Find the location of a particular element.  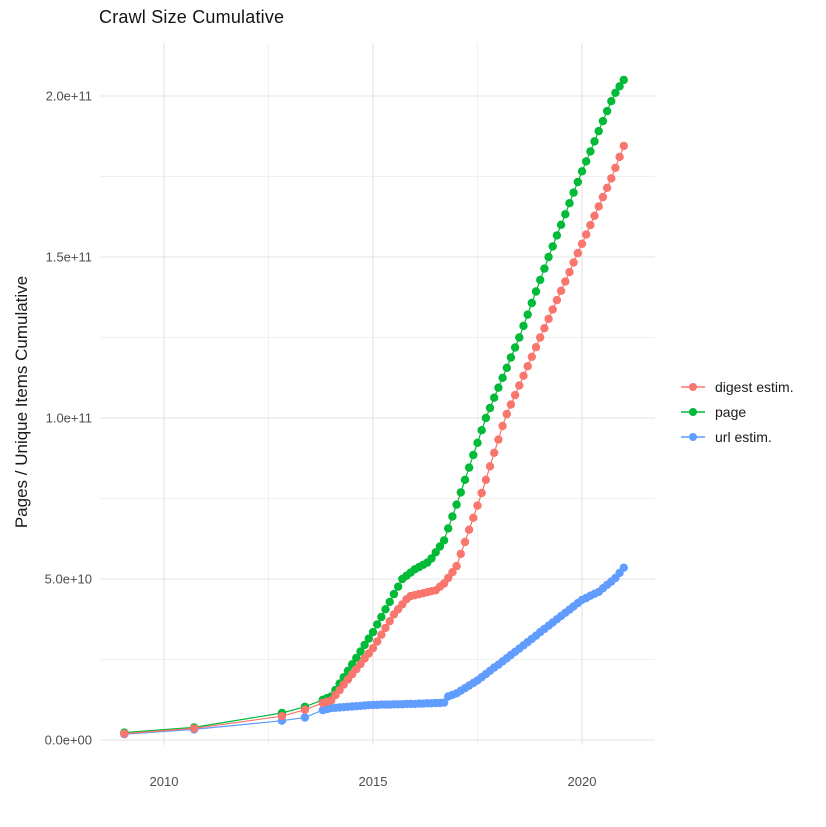

x-tick-label: 2010 is located at coordinates (164, 781).